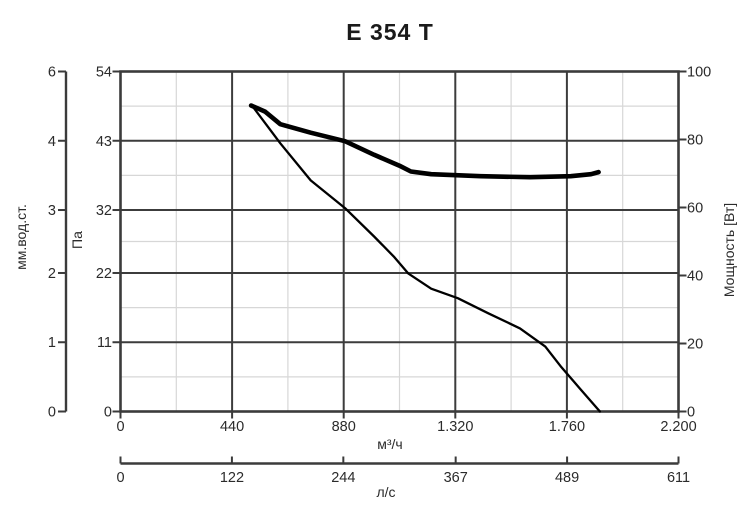 The width and height of the screenshot is (750, 512). What do you see at coordinates (52, 343) in the screenshot?
I see `mm-tick-label: 1` at bounding box center [52, 343].